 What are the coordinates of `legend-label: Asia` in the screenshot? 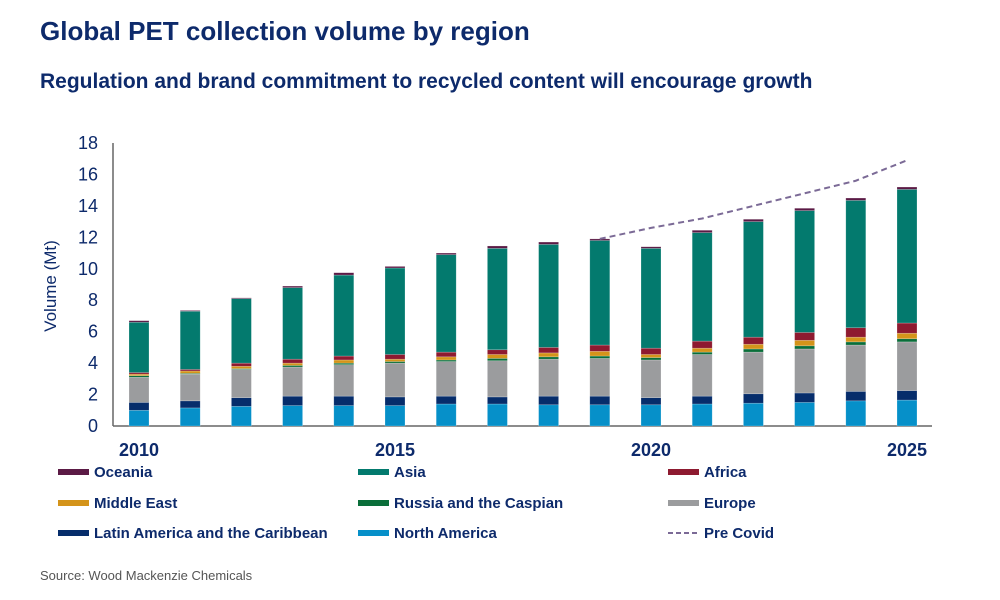 It's located at (410, 472).